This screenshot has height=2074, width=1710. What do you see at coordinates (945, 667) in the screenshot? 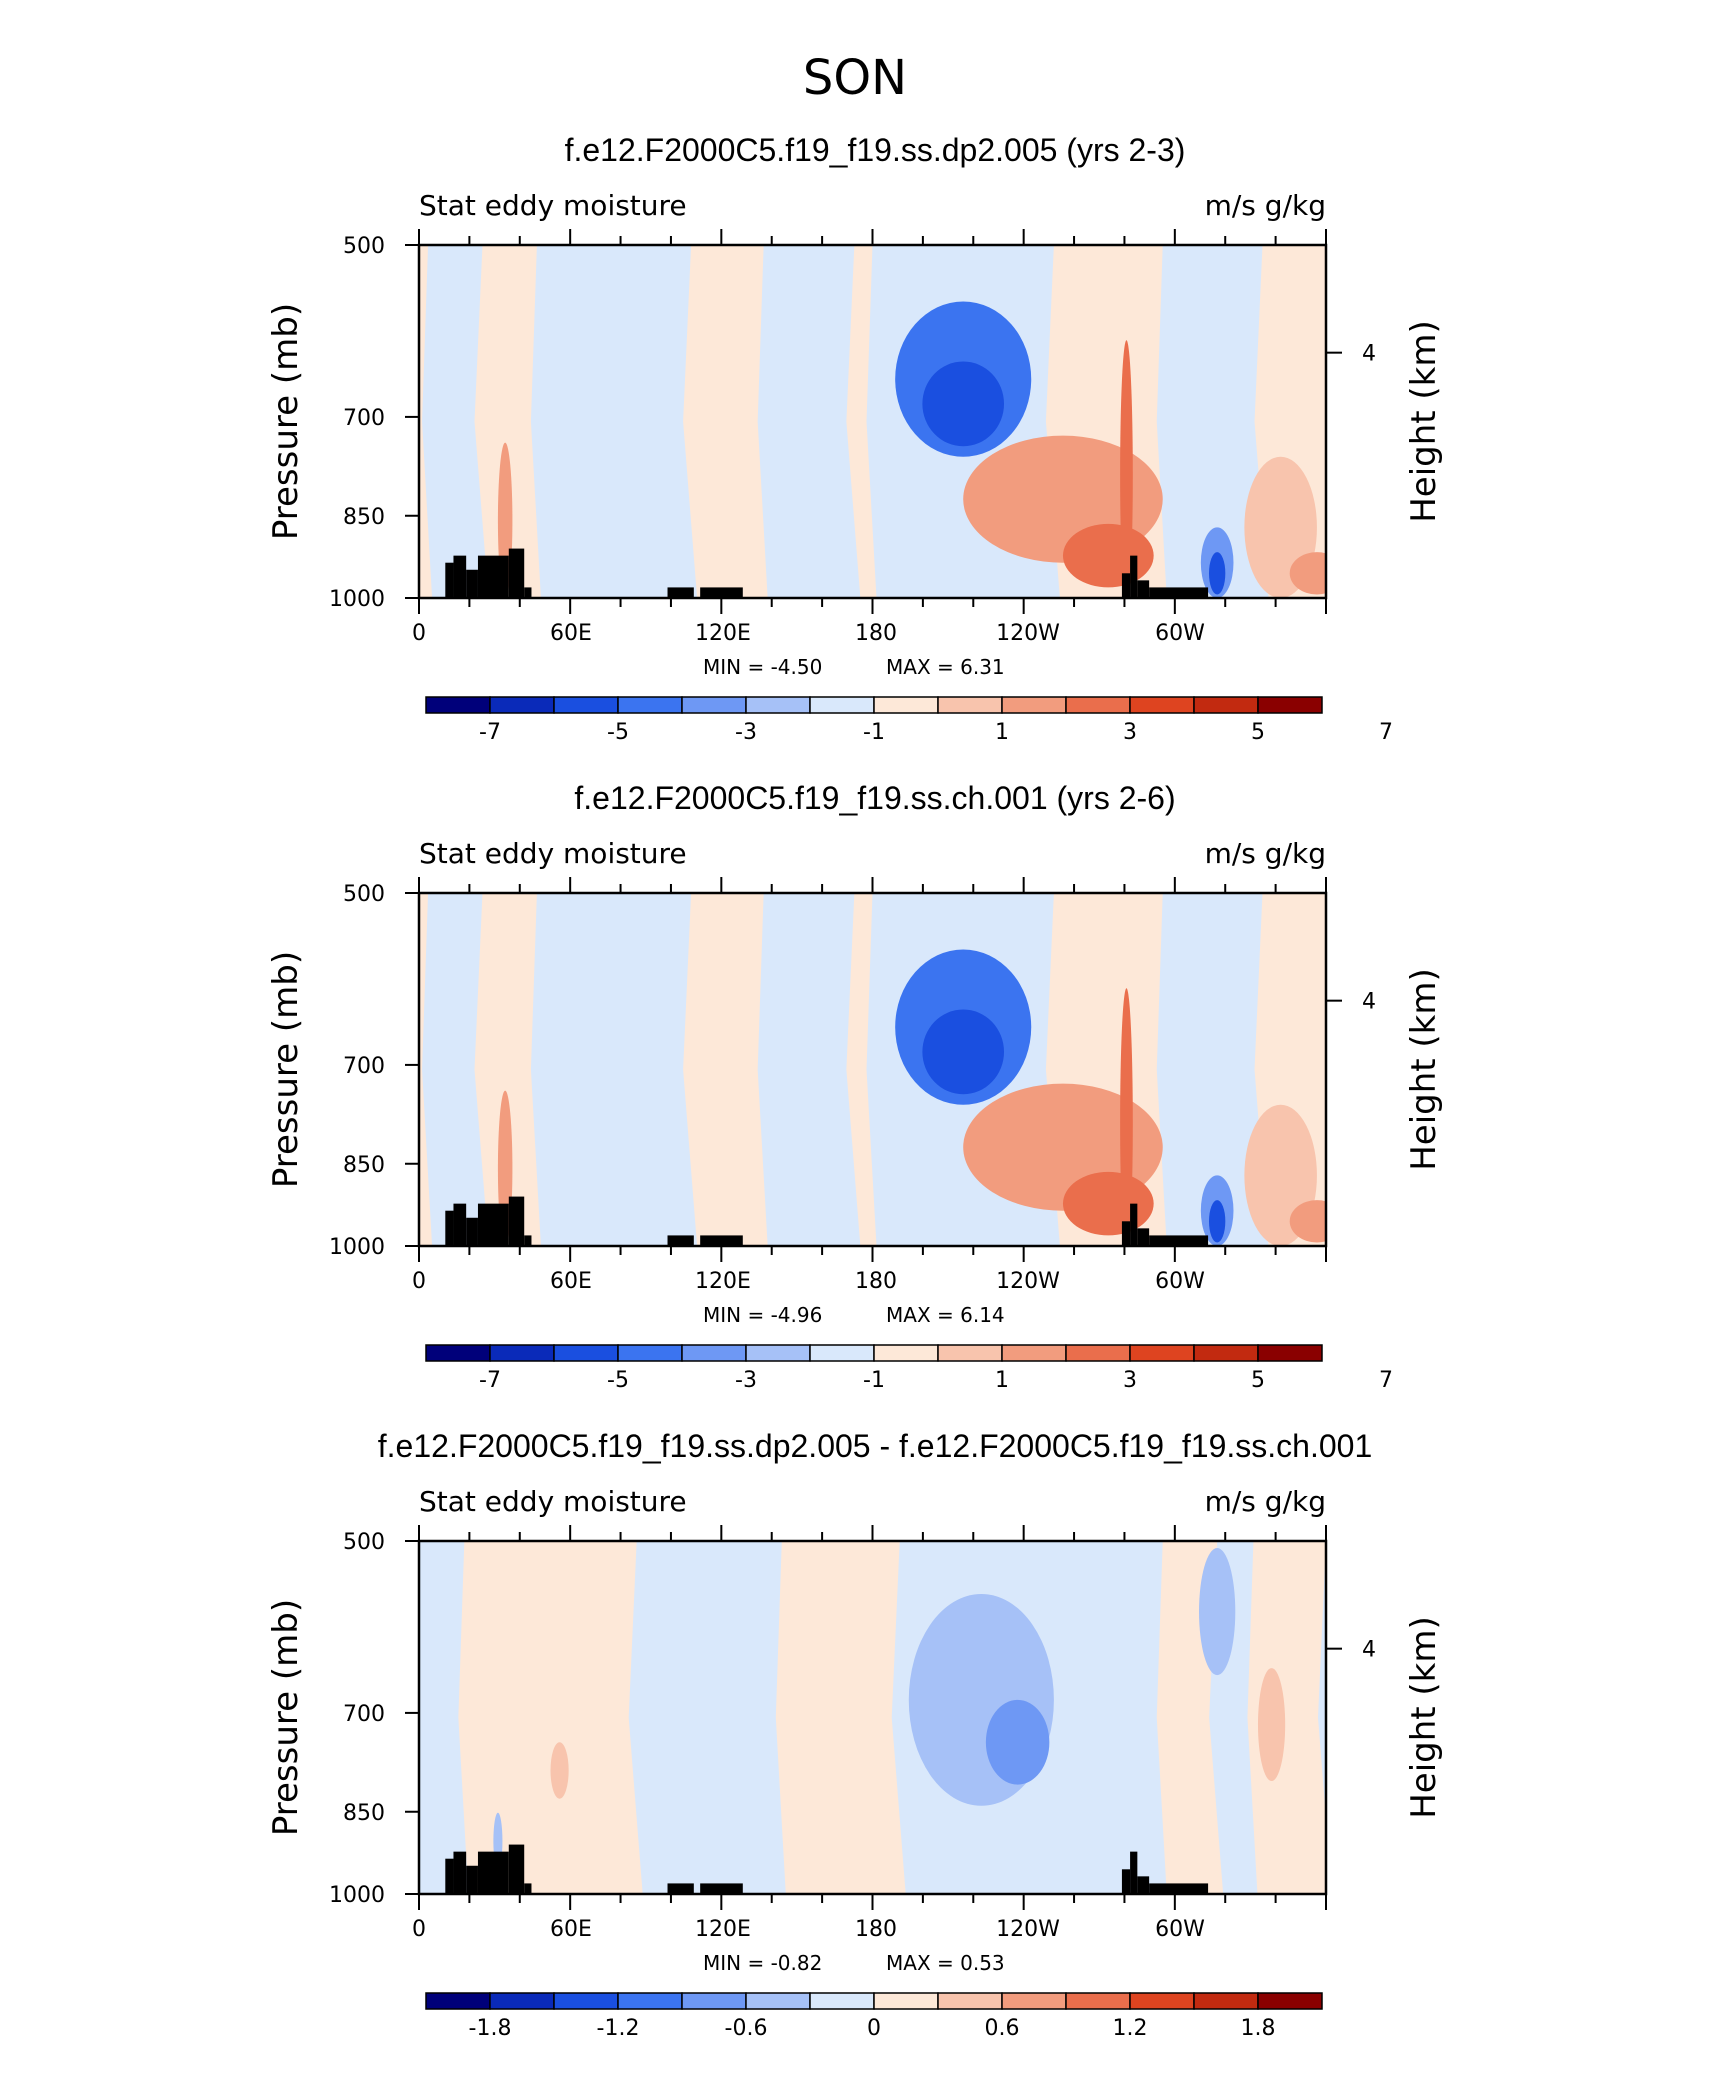
I see `max-value: MAX = 6.31` at bounding box center [945, 667].